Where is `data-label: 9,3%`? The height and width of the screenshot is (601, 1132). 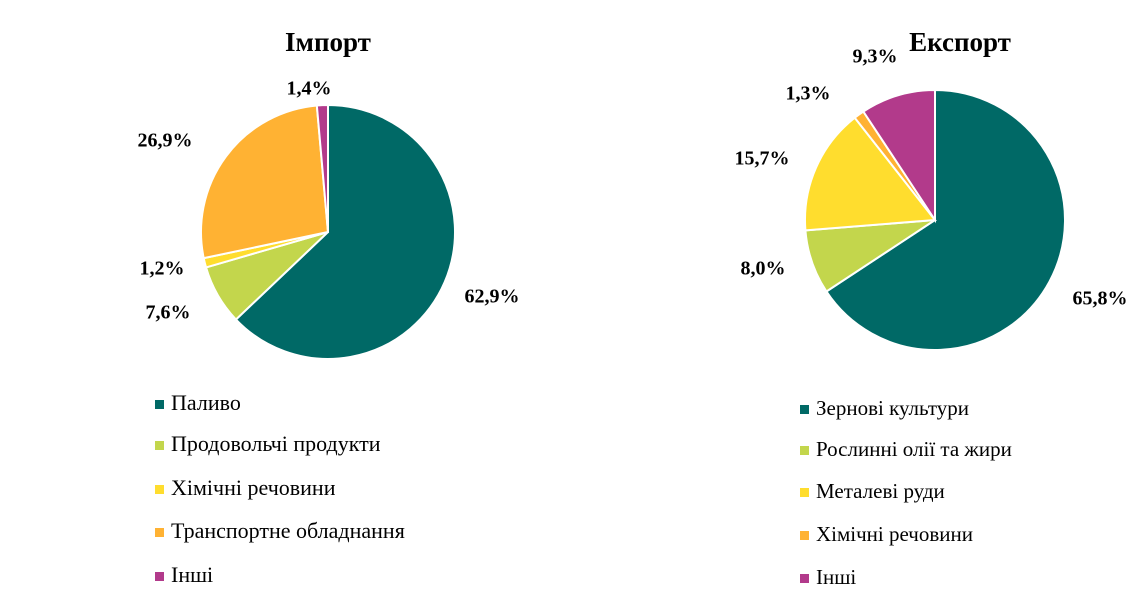 data-label: 9,3% is located at coordinates (875, 57).